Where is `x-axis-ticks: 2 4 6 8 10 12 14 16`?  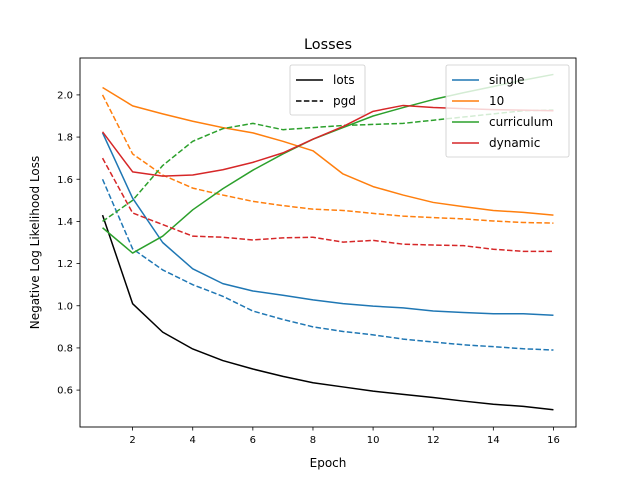 x-axis-ticks: 2 4 6 8 10 12 14 16 is located at coordinates (344, 436).